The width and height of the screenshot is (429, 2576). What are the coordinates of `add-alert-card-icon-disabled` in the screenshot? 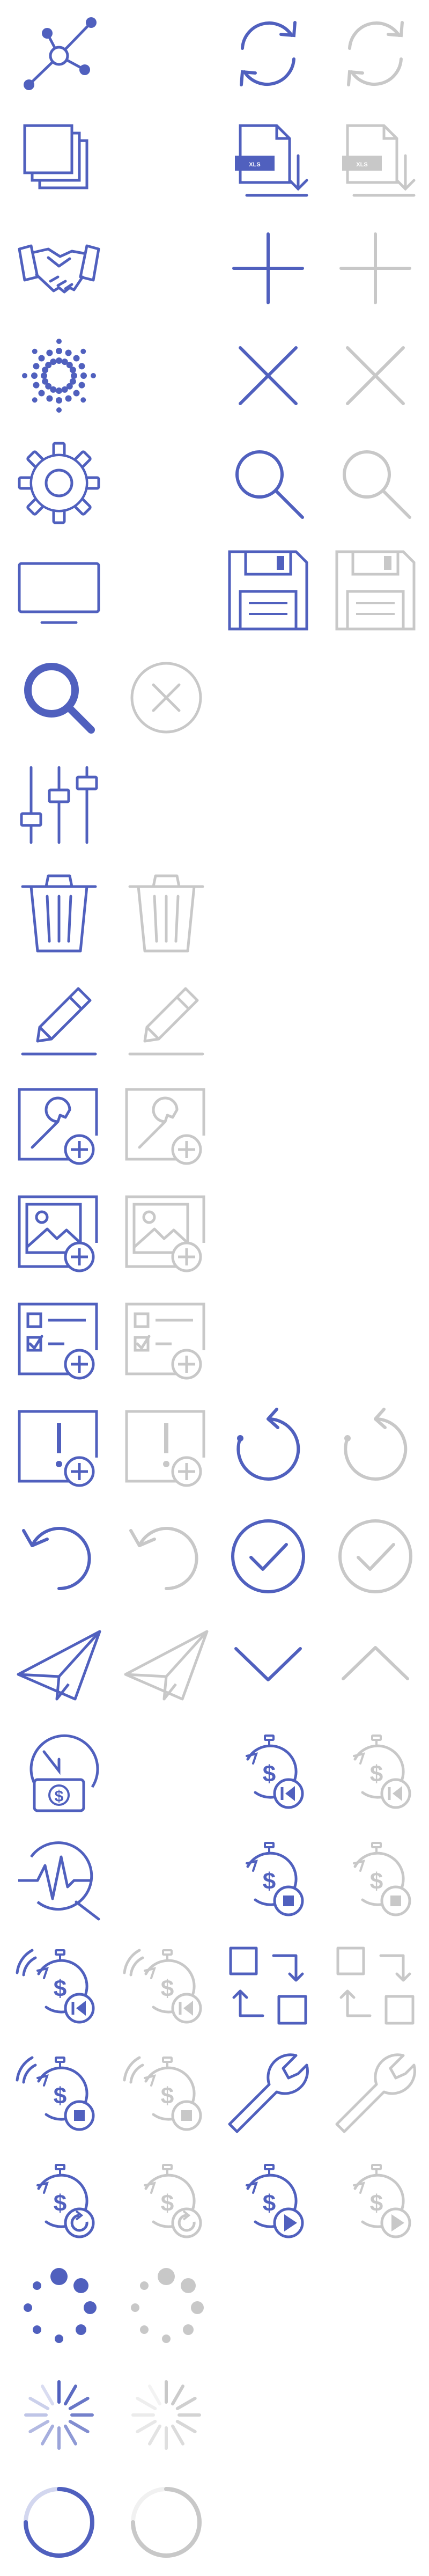 It's located at (166, 1449).